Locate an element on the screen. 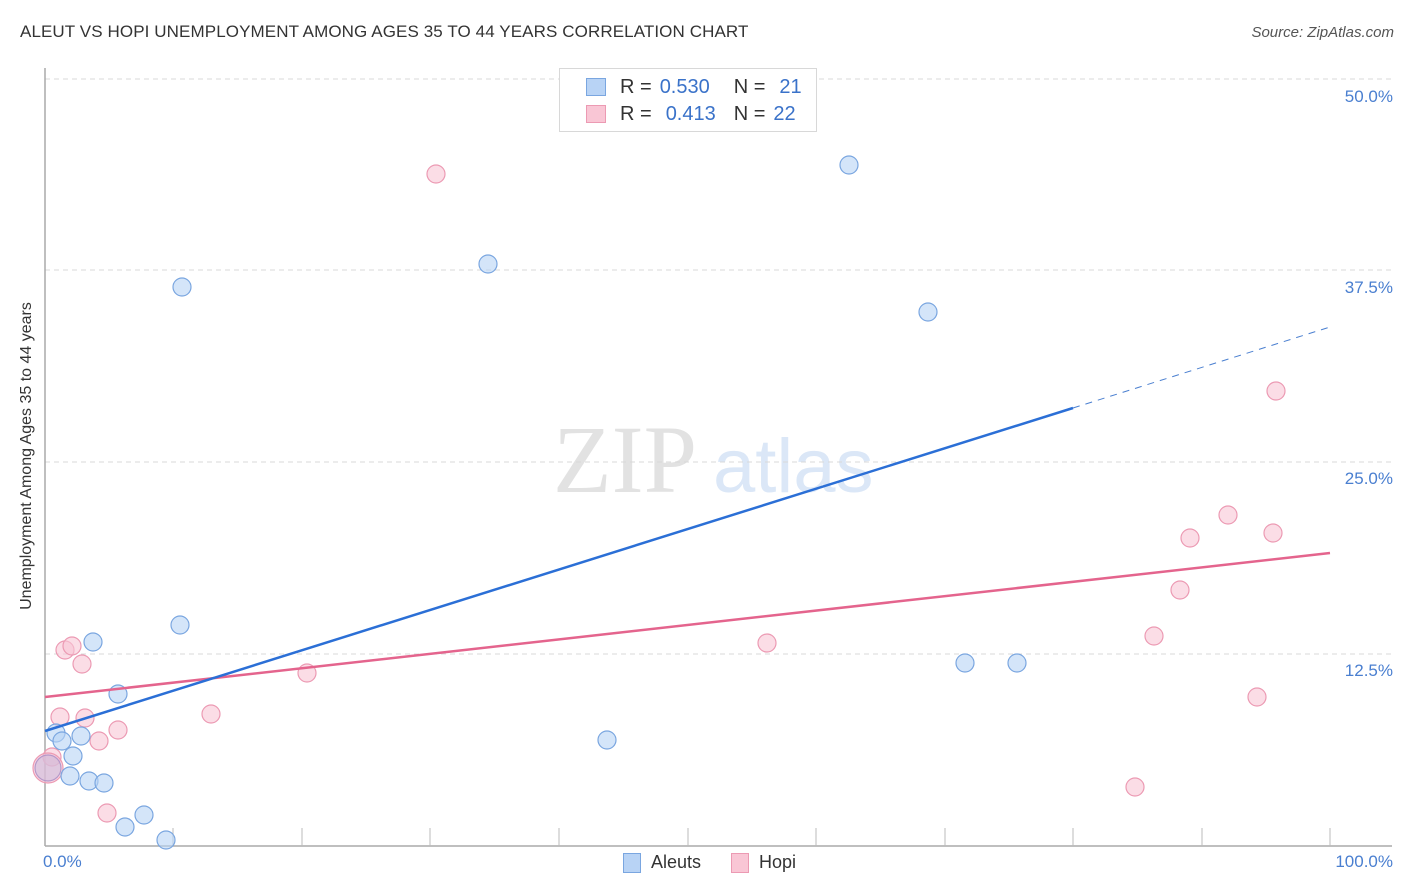  legend-row-hopi: R = 0.413 N = 22 is located at coordinates (691, 114).